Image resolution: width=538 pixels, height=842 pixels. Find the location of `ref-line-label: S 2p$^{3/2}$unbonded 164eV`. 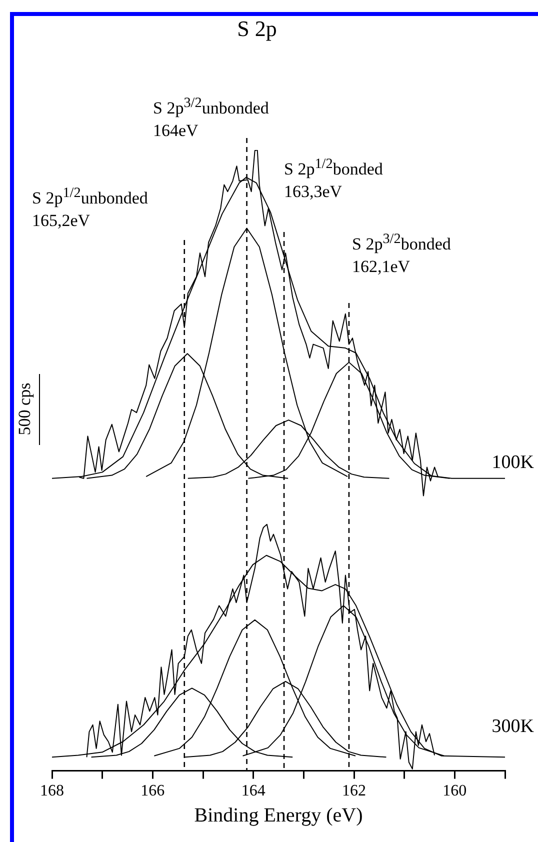

ref-line-label: S 2p$^{3/2}$unbonded 164eV is located at coordinates (211, 118).